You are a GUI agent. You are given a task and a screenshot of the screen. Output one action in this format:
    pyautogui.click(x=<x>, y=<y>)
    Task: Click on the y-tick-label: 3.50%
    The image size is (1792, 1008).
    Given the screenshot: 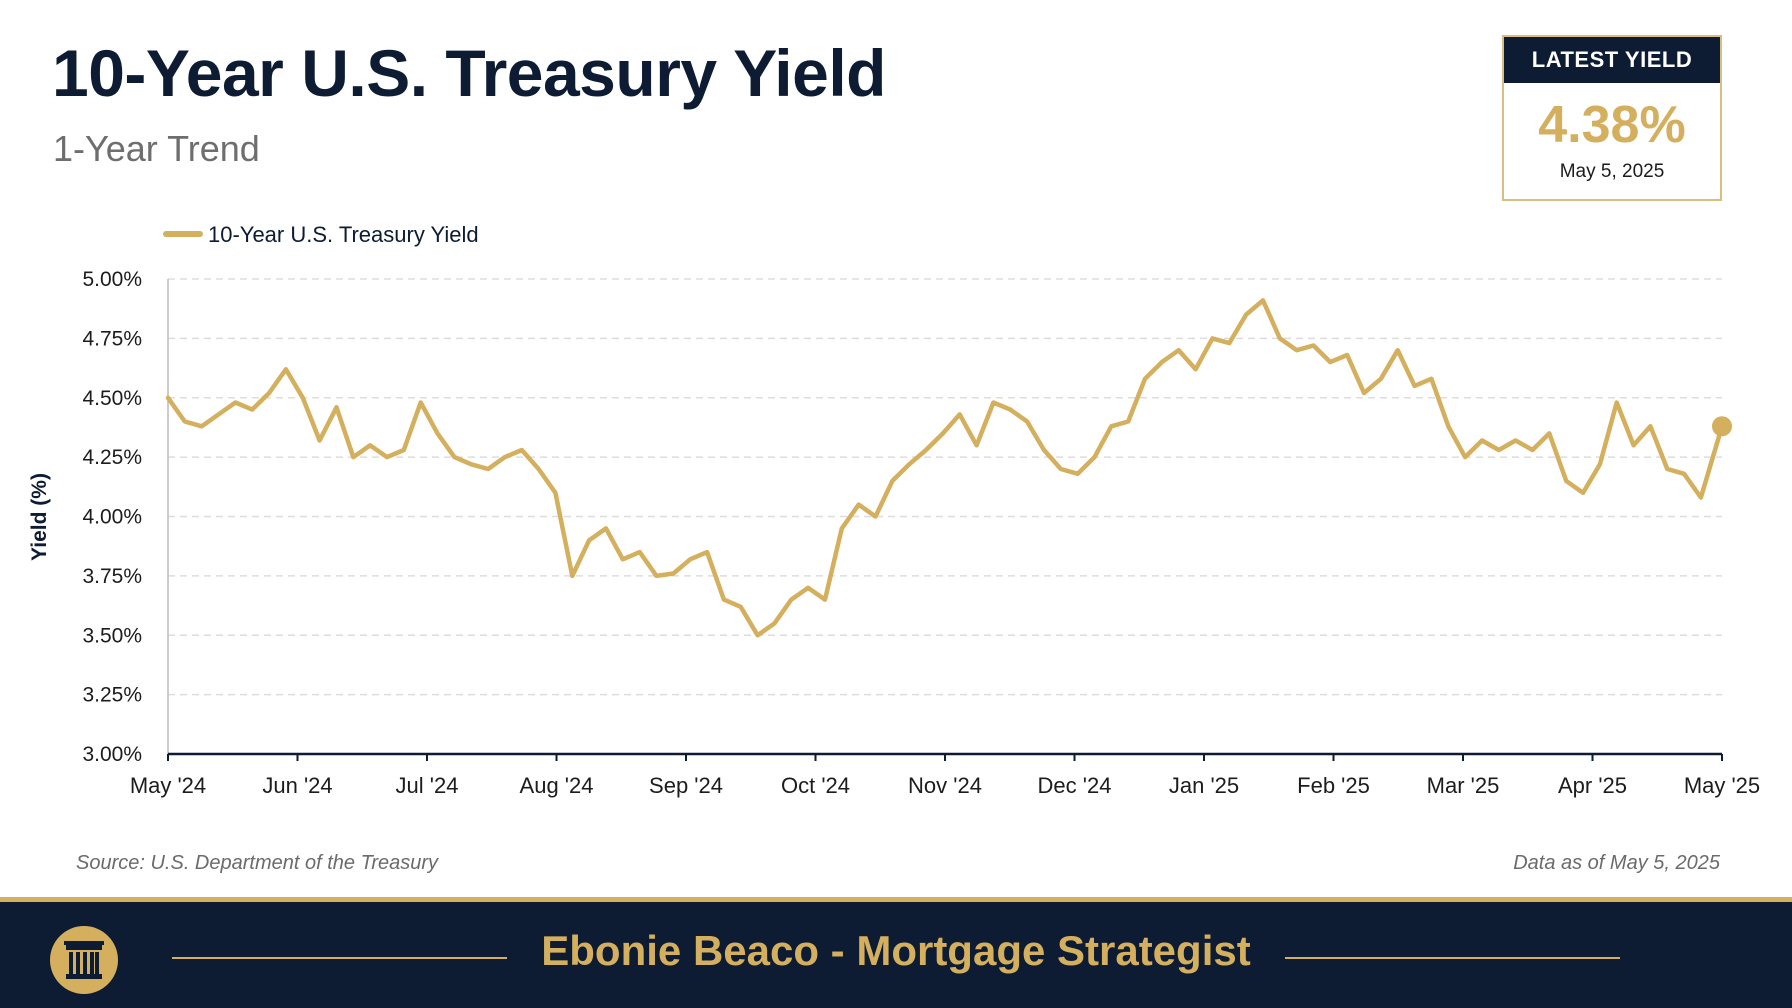 What is the action you would take?
    pyautogui.click(x=112, y=635)
    